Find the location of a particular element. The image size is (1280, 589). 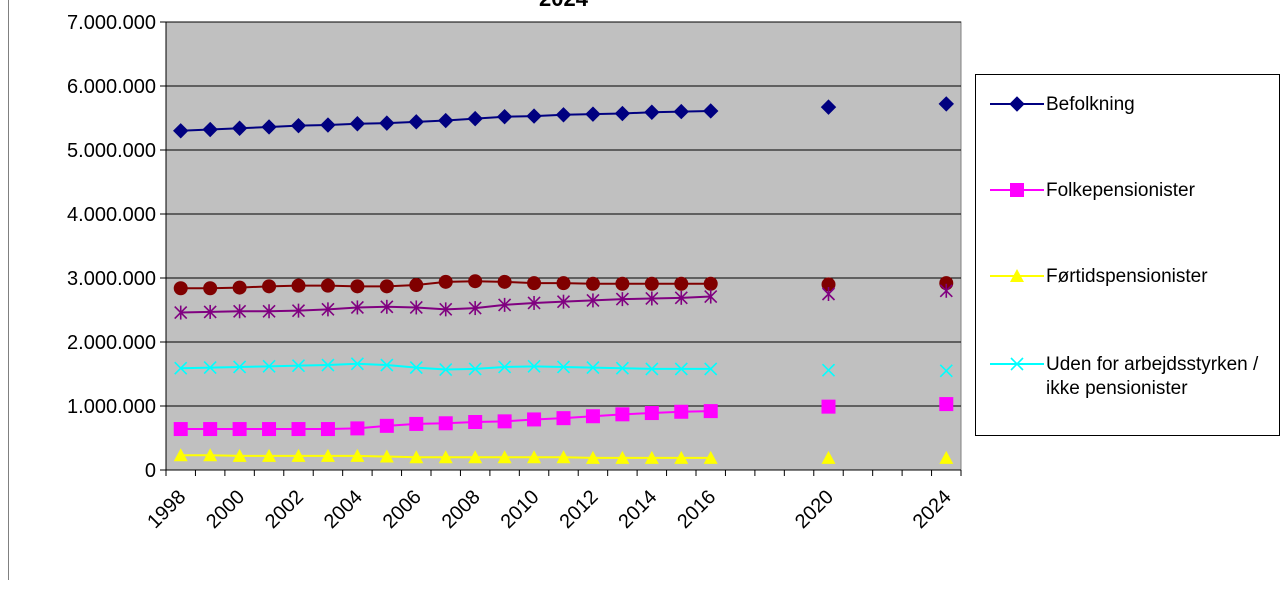

x-tick-label: 2000 is located at coordinates (225, 509).